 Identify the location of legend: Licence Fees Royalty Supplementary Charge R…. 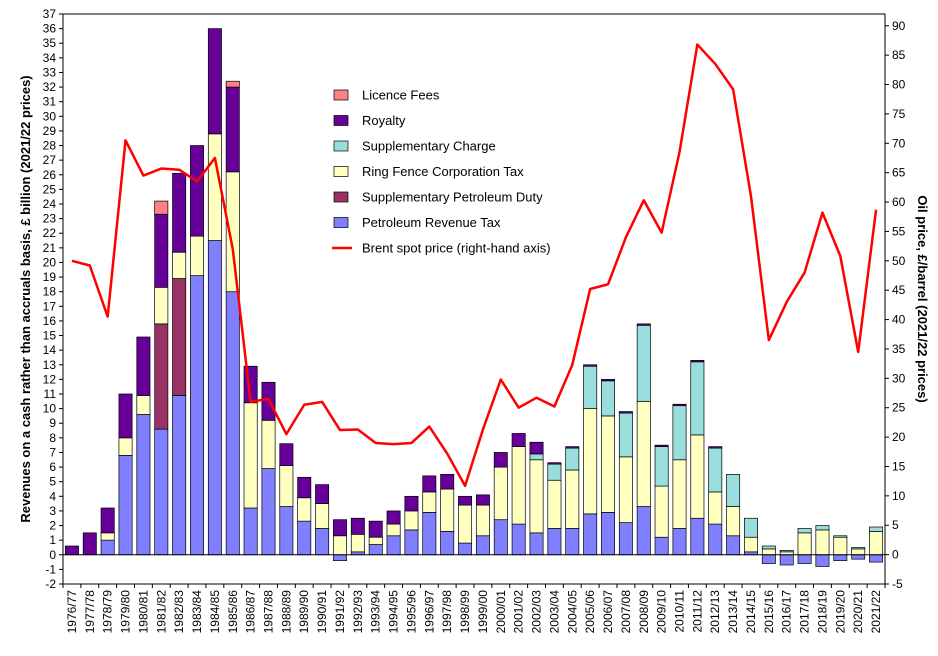
(451, 175).